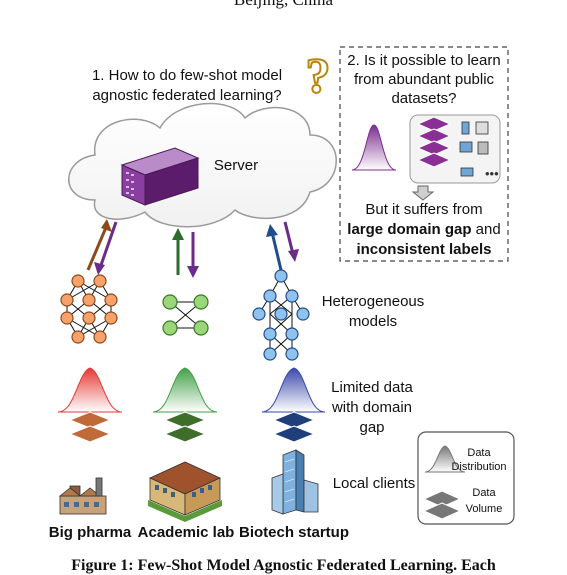 The image size is (567, 575). I want to click on label-local-clients: Local clients, so click(374, 483).